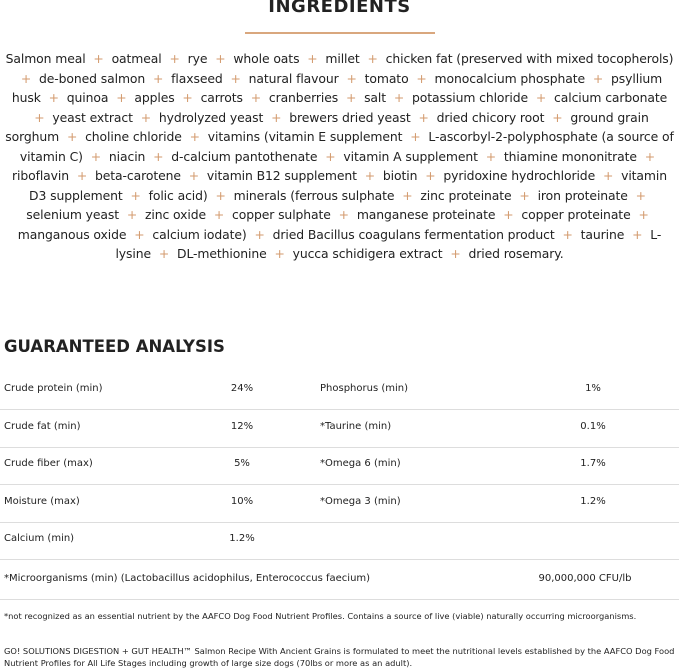 The height and width of the screenshot is (669, 679). Describe the element at coordinates (45, 58) in the screenshot. I see `ingredient: Salmon meal` at that location.